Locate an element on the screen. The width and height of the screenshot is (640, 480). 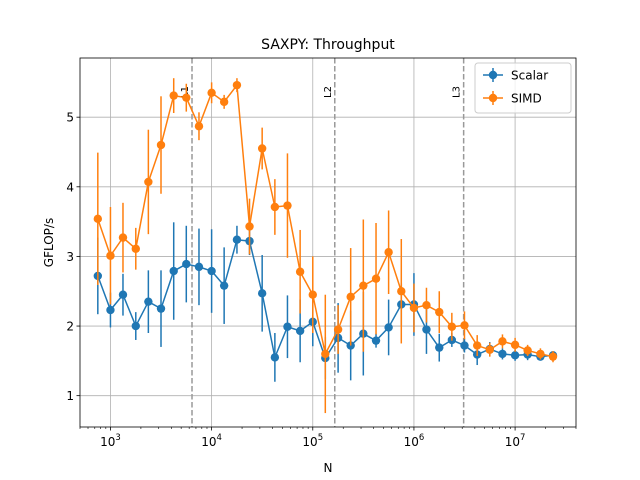
x-tick-label: 10⁷ is located at coordinates (515, 441).